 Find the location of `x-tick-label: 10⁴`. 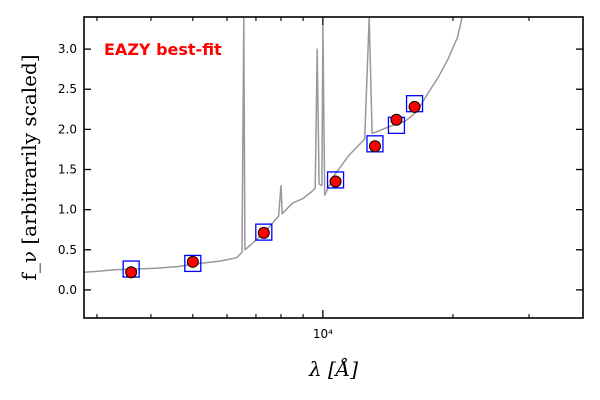

x-tick-label: 10⁴ is located at coordinates (323, 334).